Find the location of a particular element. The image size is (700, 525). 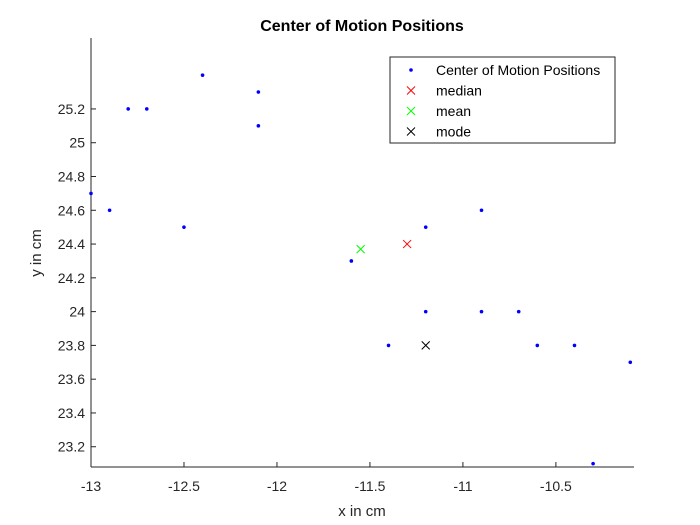

x-tick-label: -10.5 is located at coordinates (556, 486).